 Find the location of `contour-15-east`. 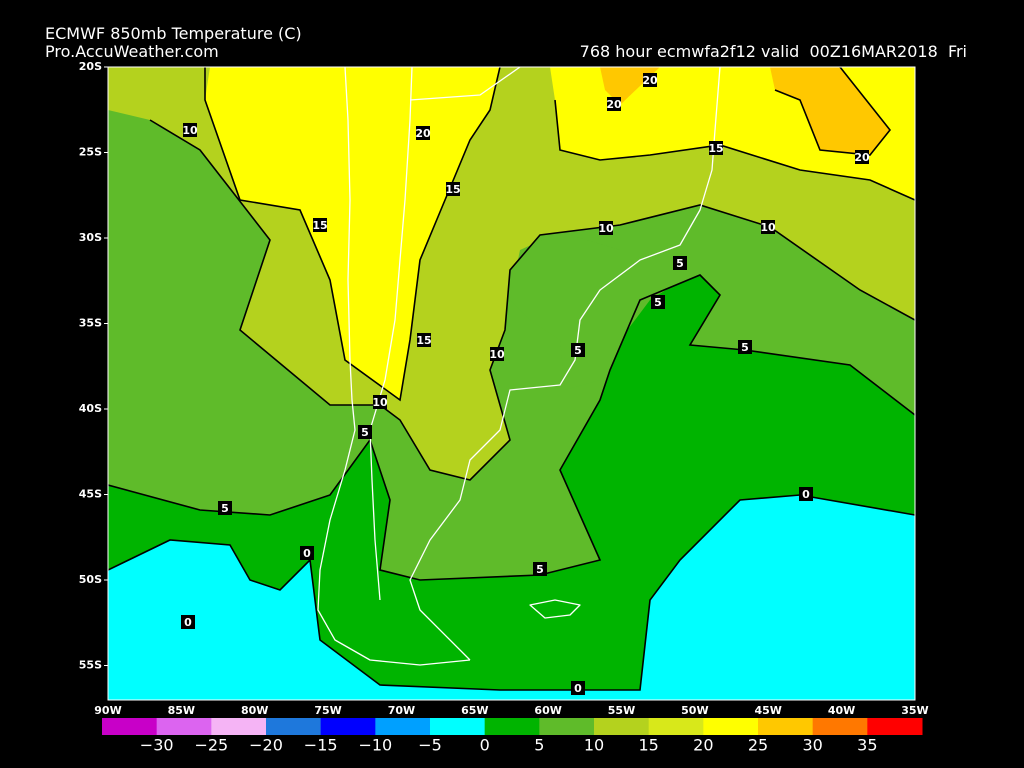

contour-15-east is located at coordinates (734, 150).